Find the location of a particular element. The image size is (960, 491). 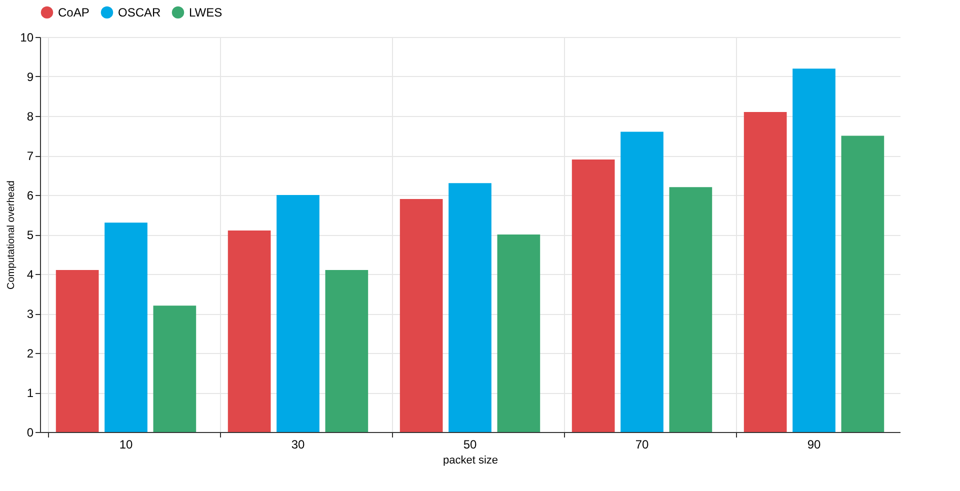

y-tick-label: 10 is located at coordinates (27, 37).